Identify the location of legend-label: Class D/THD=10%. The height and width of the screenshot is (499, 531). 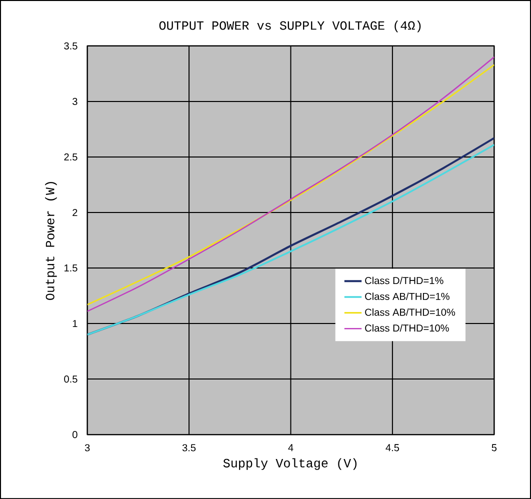
(407, 328).